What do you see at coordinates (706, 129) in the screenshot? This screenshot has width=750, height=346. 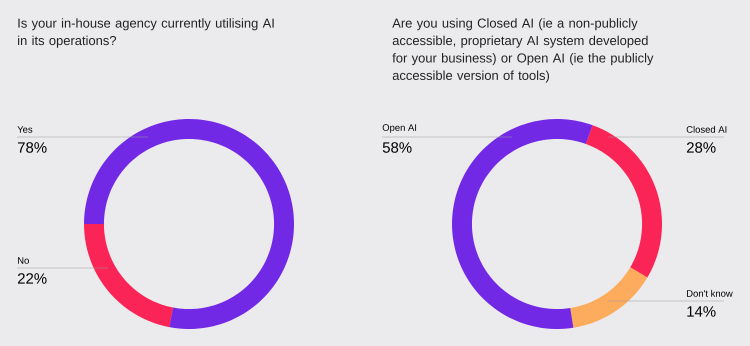 I see `slice-label: Closed AI` at bounding box center [706, 129].